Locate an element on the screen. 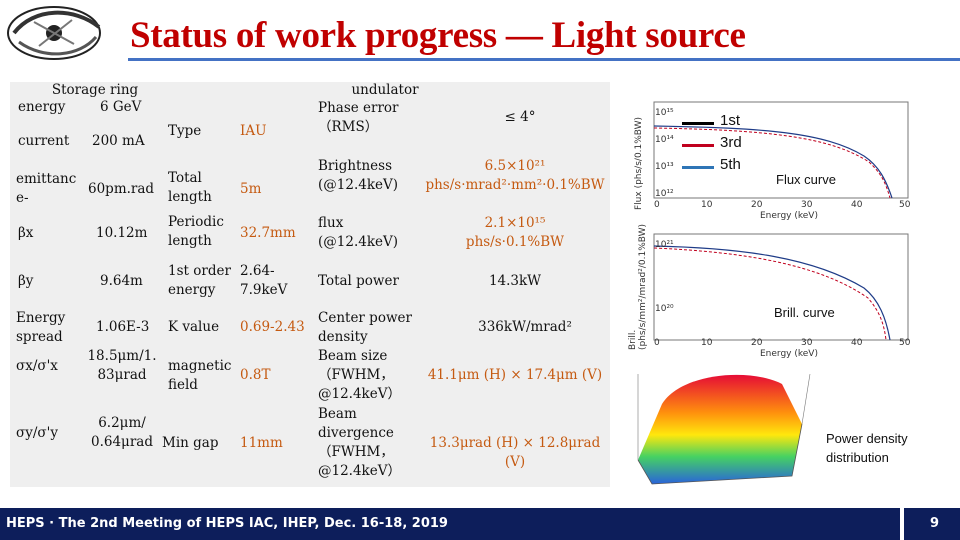 The width and height of the screenshot is (960, 540). flux-xtick-0: 0 is located at coordinates (657, 205).